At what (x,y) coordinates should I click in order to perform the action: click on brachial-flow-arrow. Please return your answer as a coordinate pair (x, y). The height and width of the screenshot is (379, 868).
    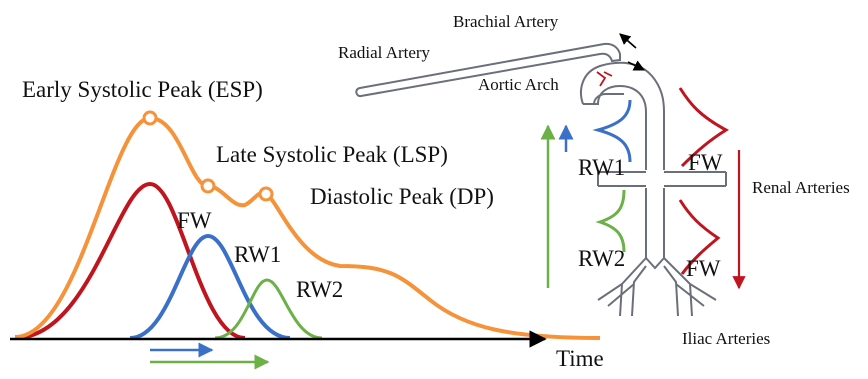
    Looking at the image, I should click on (628, 41).